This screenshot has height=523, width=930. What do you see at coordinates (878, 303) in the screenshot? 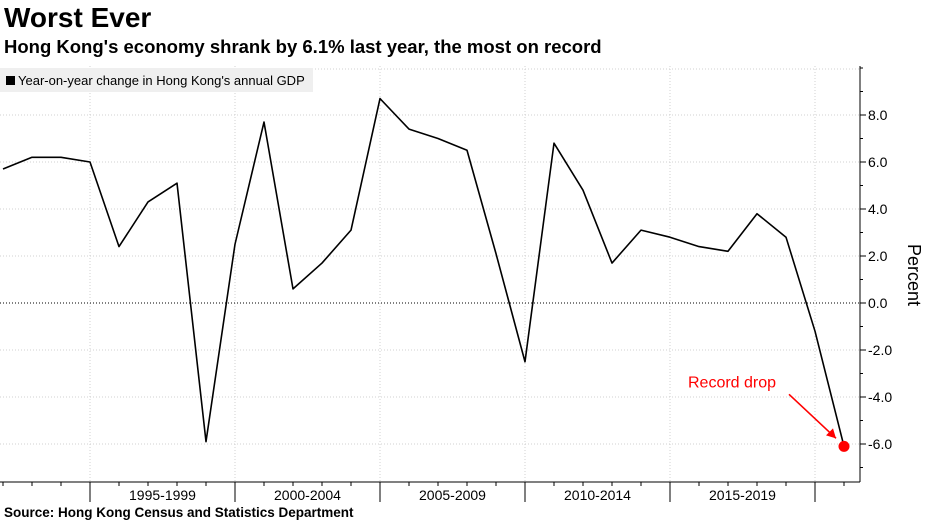
I see `y-tick-label: 0.0` at bounding box center [878, 303].